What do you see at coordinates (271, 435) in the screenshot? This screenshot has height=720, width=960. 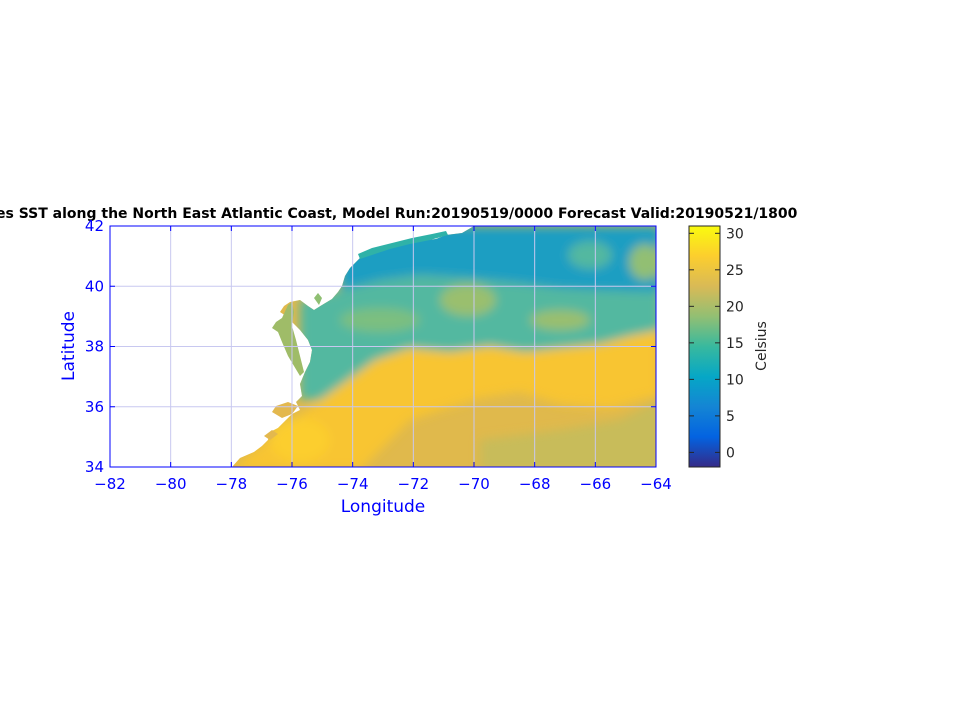 I see `albemarle-sound` at bounding box center [271, 435].